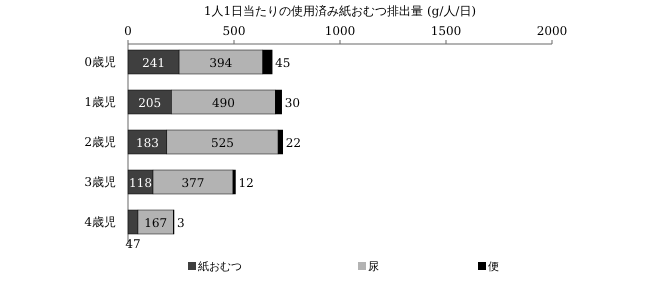 This screenshot has width=650, height=287. What do you see at coordinates (100, 142) in the screenshot?
I see `y-tick-label: 2歳児` at bounding box center [100, 142].